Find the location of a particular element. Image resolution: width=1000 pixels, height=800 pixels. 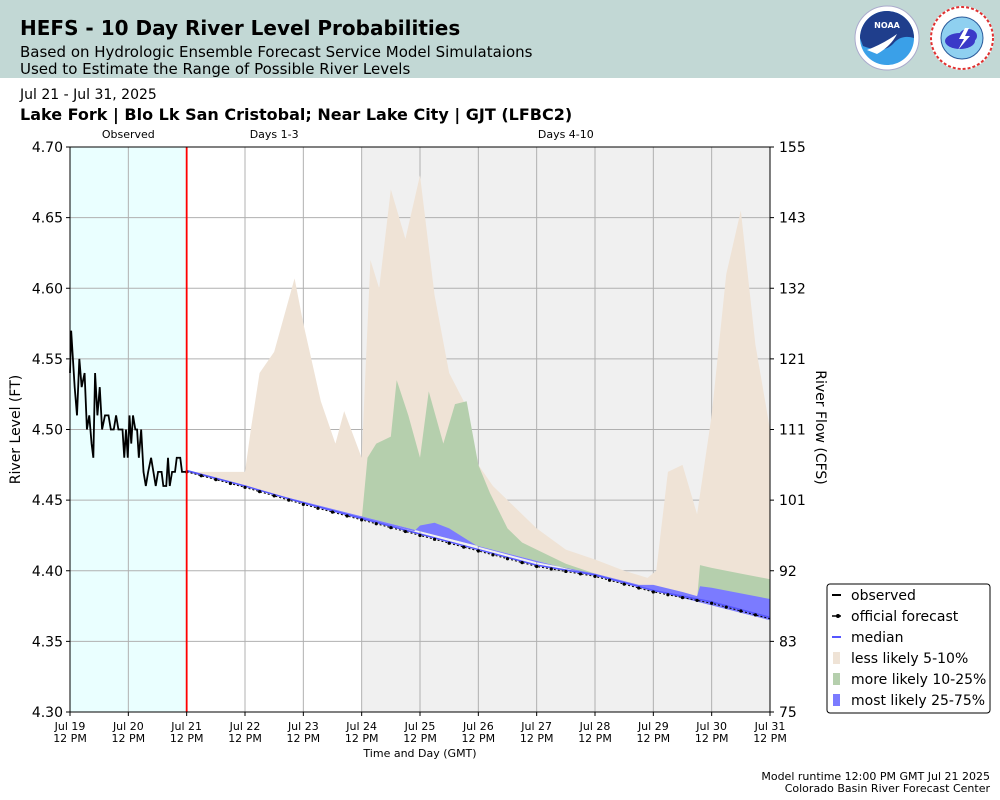

y2-tick-label-0: 75 is located at coordinates (788, 713).